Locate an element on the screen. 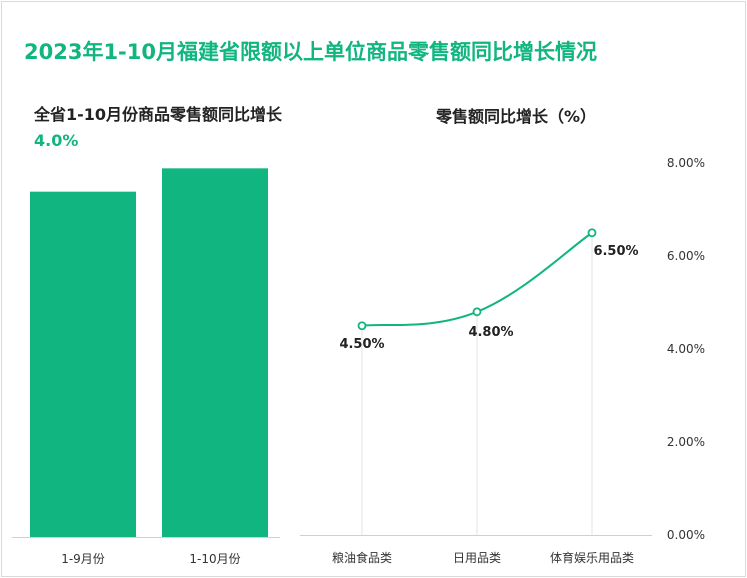 The image size is (747, 578). bar-category-label: 1-9月份 is located at coordinates (83, 559).